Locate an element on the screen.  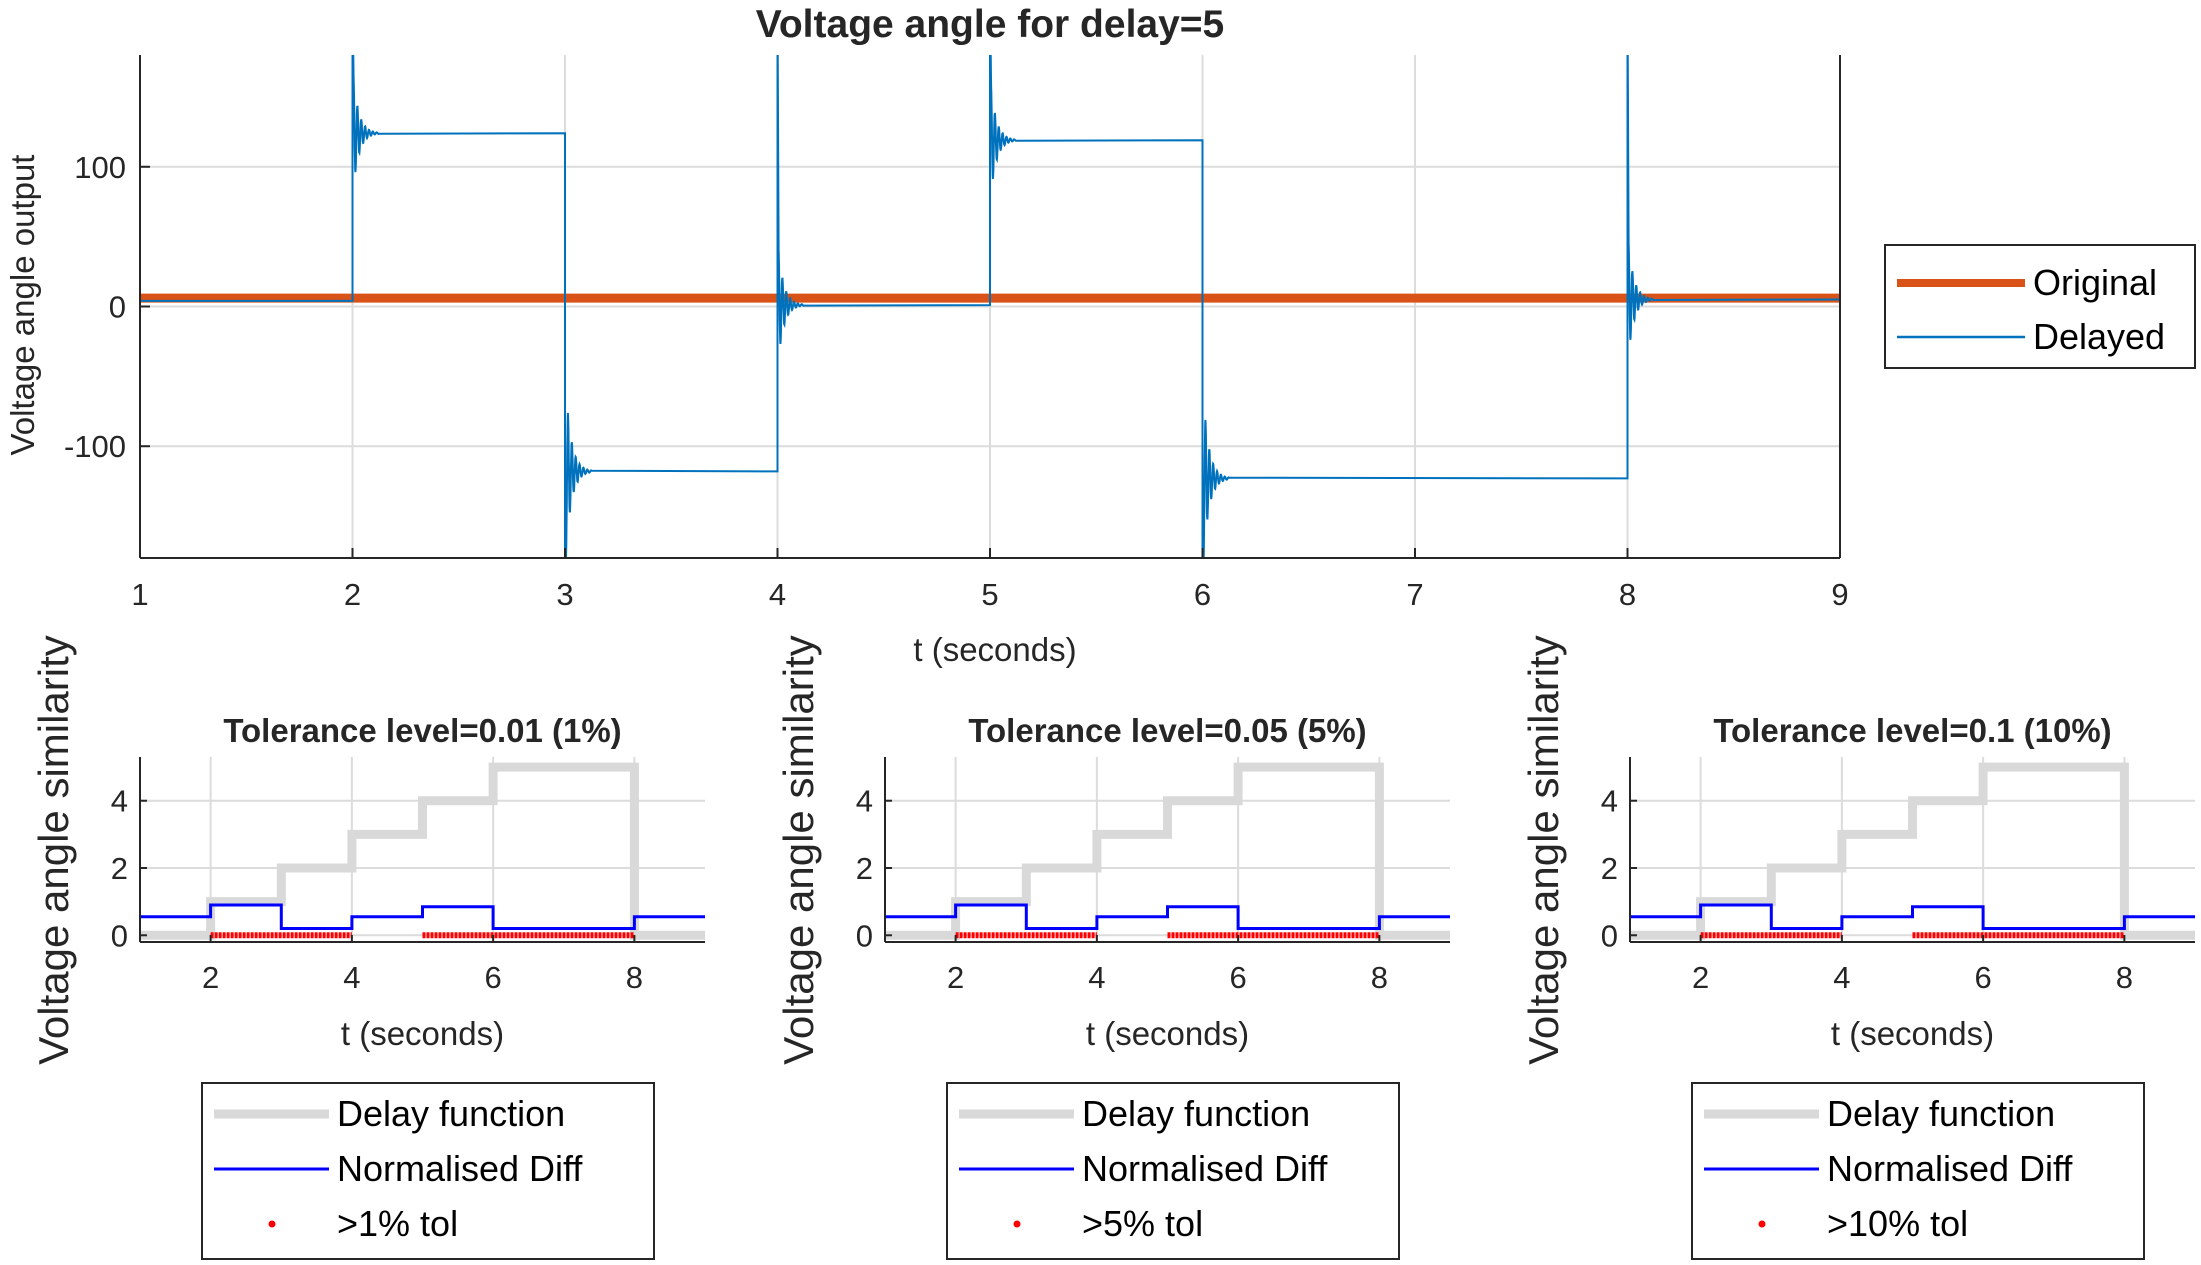
top-y-tick-labels: -100 0 100 is located at coordinates (95, 307).